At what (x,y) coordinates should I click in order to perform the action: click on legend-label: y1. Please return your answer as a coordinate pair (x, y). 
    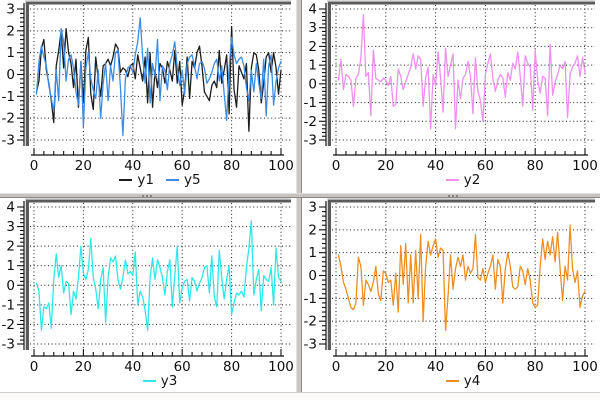
    Looking at the image, I should click on (145, 180).